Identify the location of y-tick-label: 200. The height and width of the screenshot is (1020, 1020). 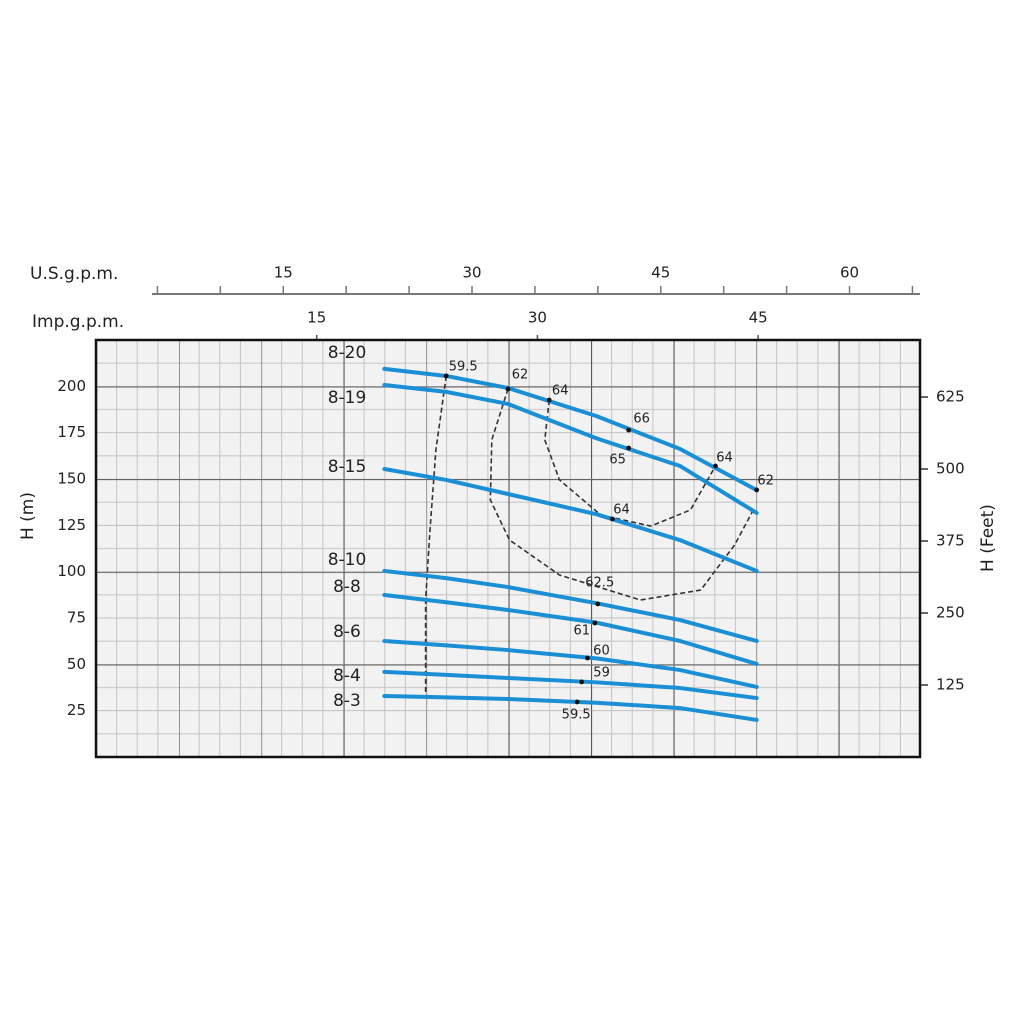
(71, 386).